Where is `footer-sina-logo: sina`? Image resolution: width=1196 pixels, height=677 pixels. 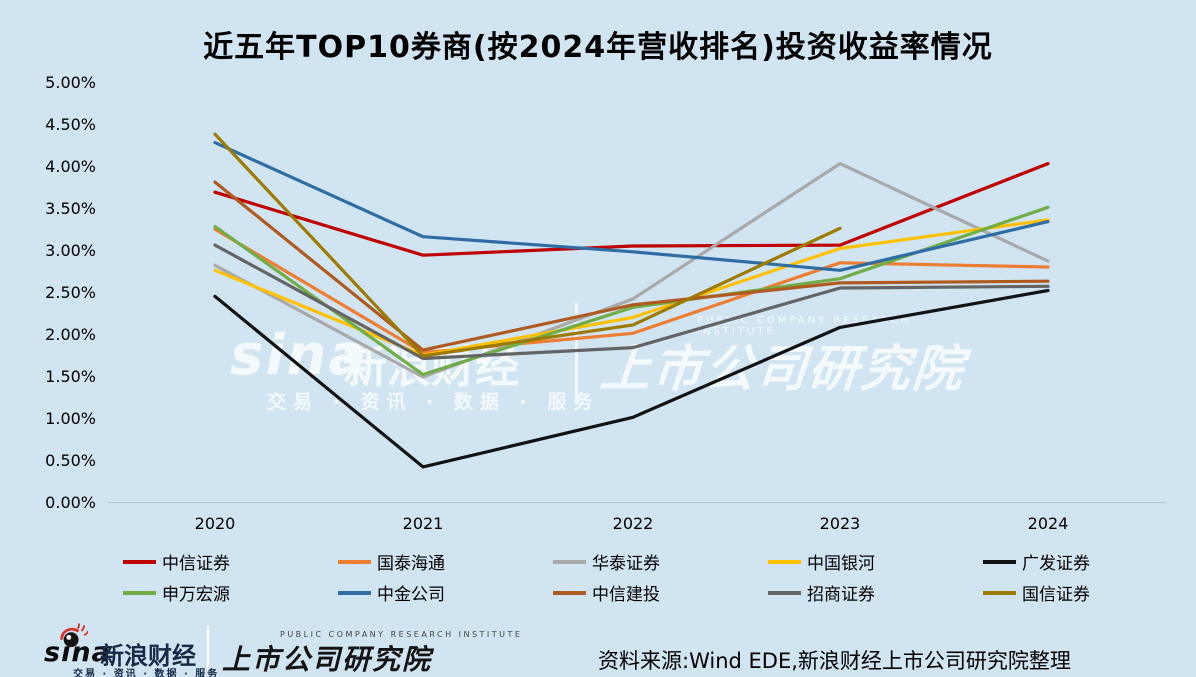
footer-sina-logo: sina is located at coordinates (77, 652).